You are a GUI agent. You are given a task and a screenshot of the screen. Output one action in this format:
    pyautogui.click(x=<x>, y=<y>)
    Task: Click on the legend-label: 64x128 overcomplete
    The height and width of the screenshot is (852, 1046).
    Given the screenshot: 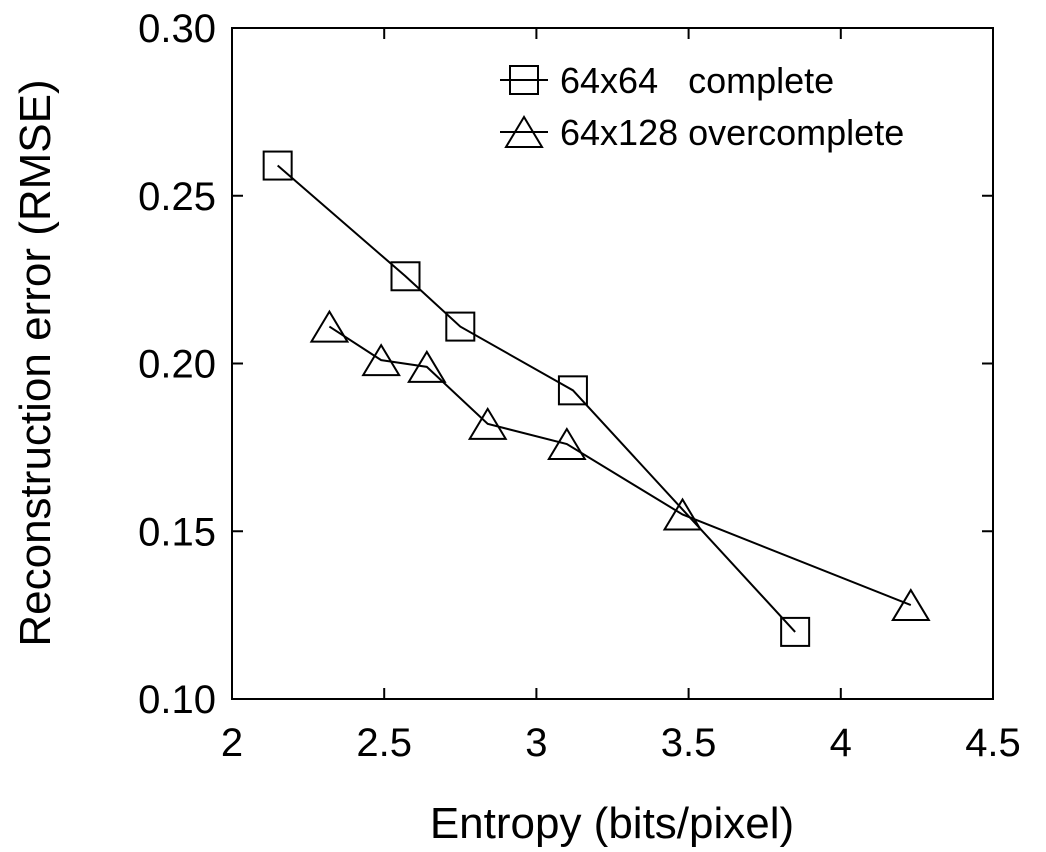 What is the action you would take?
    pyautogui.click(x=732, y=132)
    